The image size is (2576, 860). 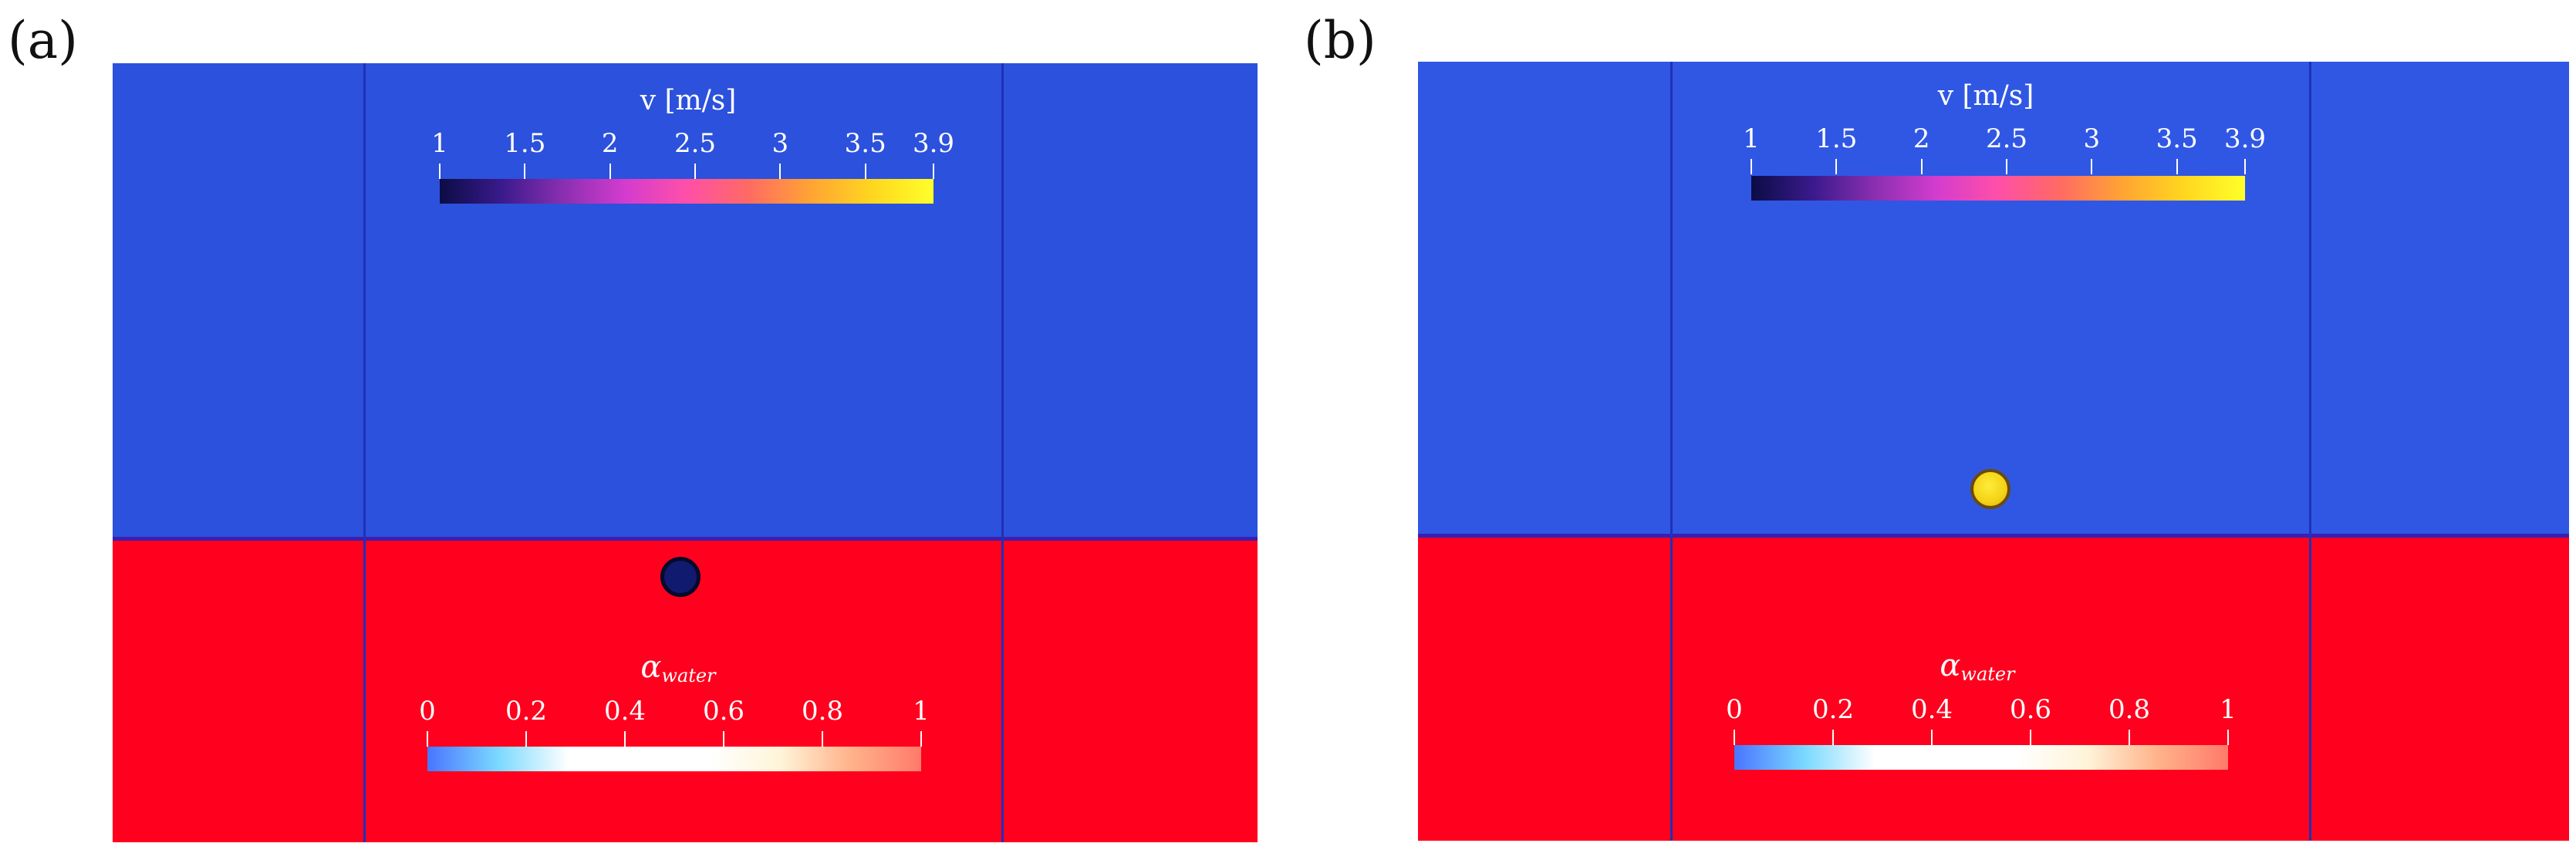 I want to click on panel-label-b: (b), so click(x=1340, y=41).